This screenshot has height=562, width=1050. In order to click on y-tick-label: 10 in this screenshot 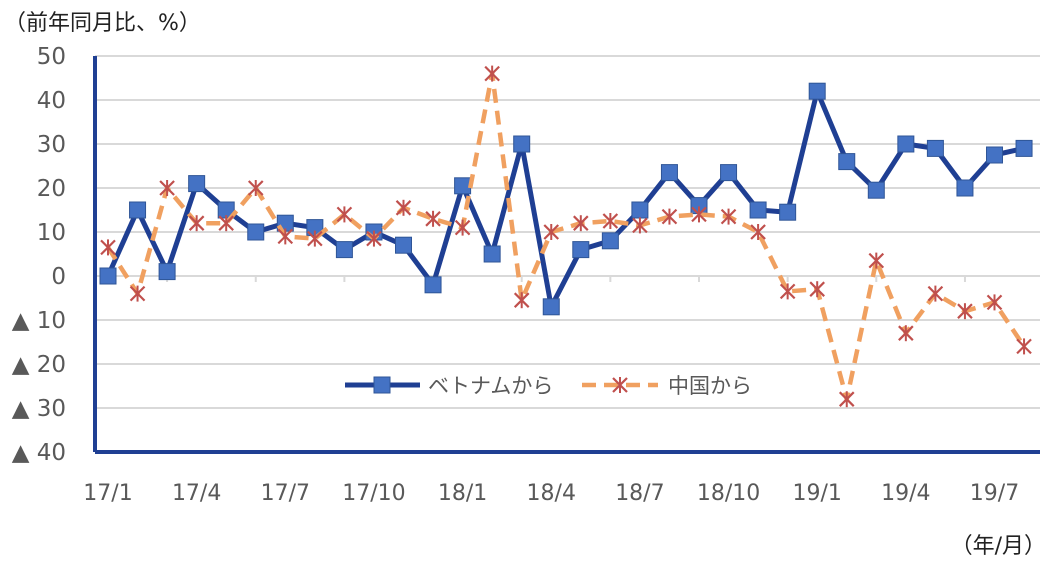, I will do `click(51, 233)`.